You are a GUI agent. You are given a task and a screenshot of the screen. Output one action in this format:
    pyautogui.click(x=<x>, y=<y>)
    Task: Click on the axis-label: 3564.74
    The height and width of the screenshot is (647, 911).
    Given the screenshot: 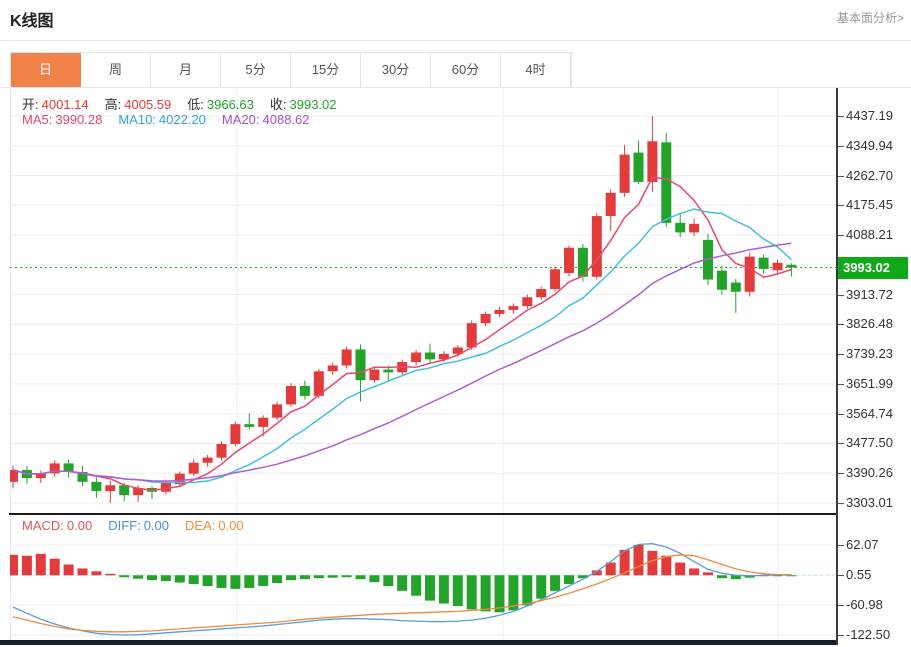 What is the action you would take?
    pyautogui.click(x=869, y=413)
    